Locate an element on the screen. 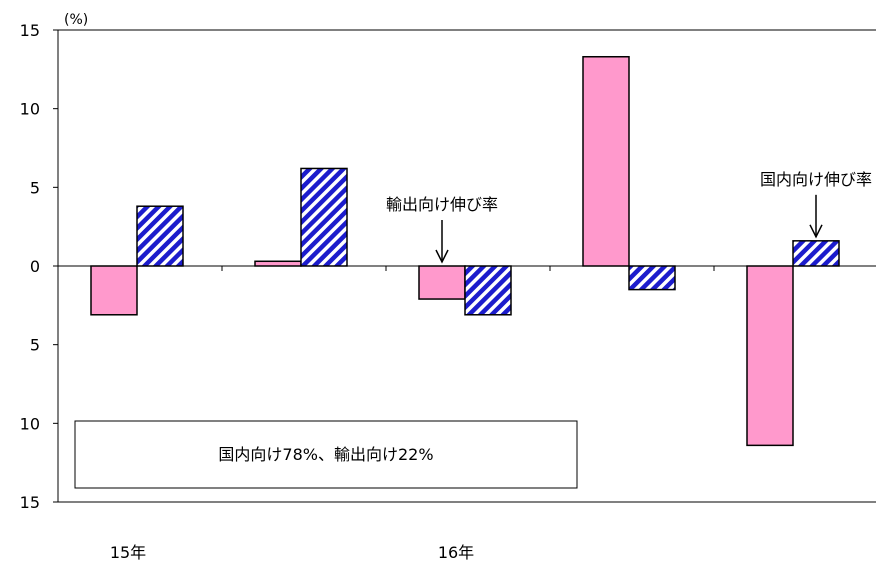 This screenshot has height=568, width=876. annotation-label: 国内向け伸び率 is located at coordinates (816, 179).